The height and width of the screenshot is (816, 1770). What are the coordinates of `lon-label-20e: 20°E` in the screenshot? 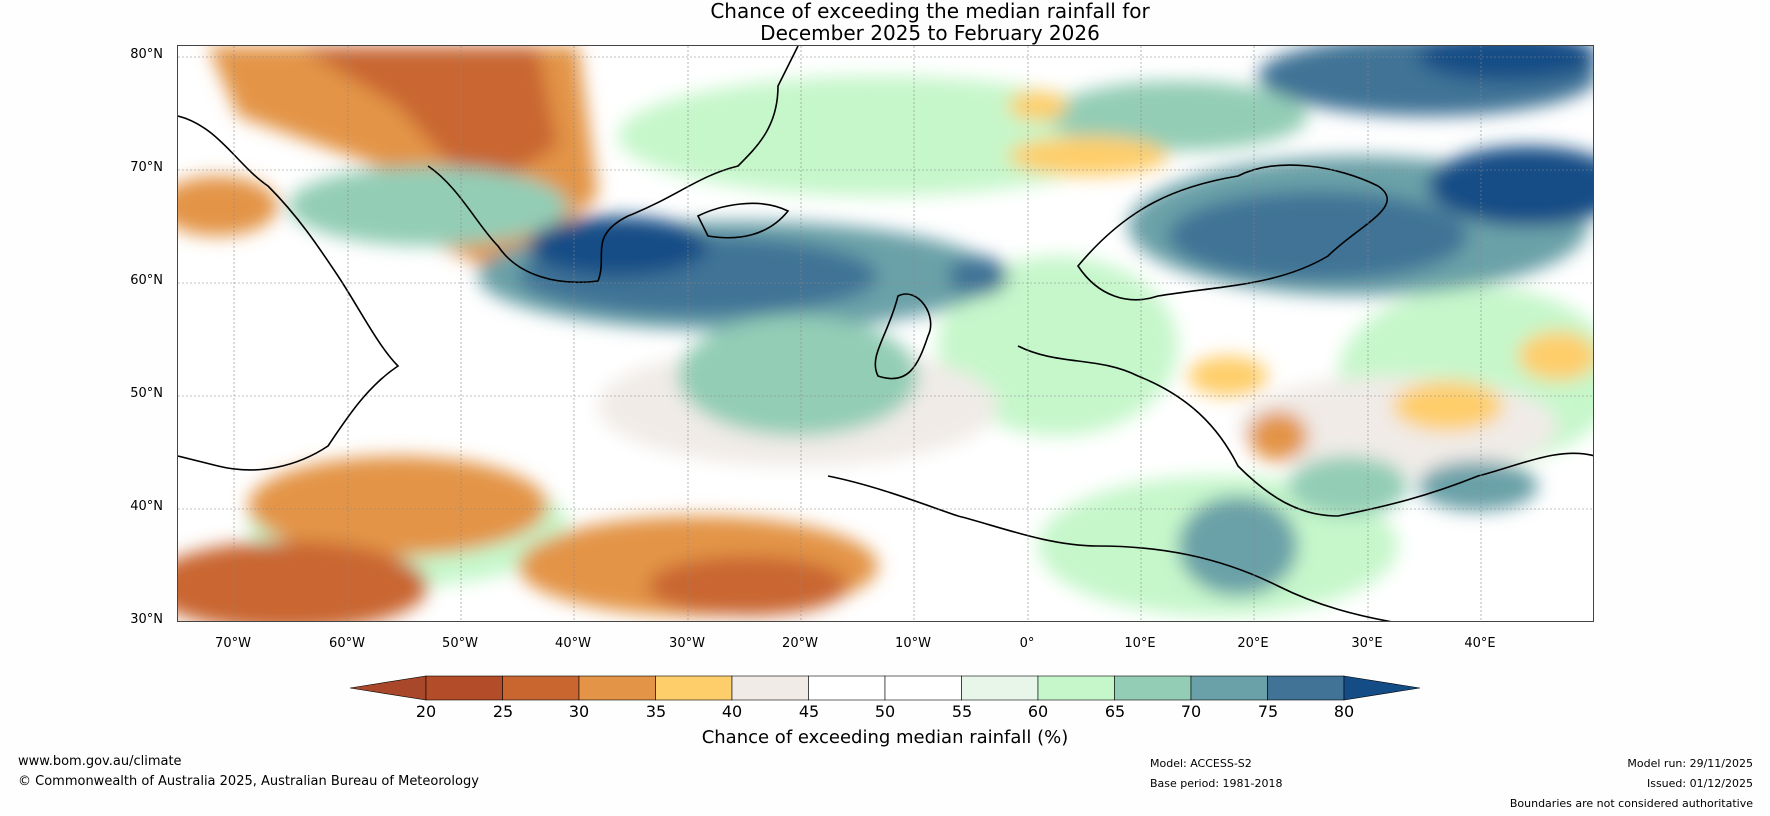 It's located at (1253, 643).